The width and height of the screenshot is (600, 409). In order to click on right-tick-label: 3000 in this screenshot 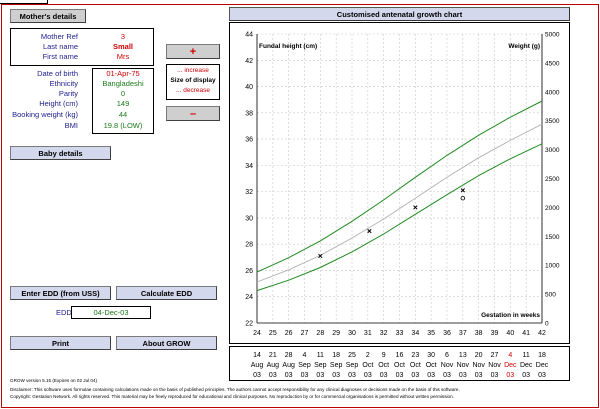, I will do `click(552, 150)`.